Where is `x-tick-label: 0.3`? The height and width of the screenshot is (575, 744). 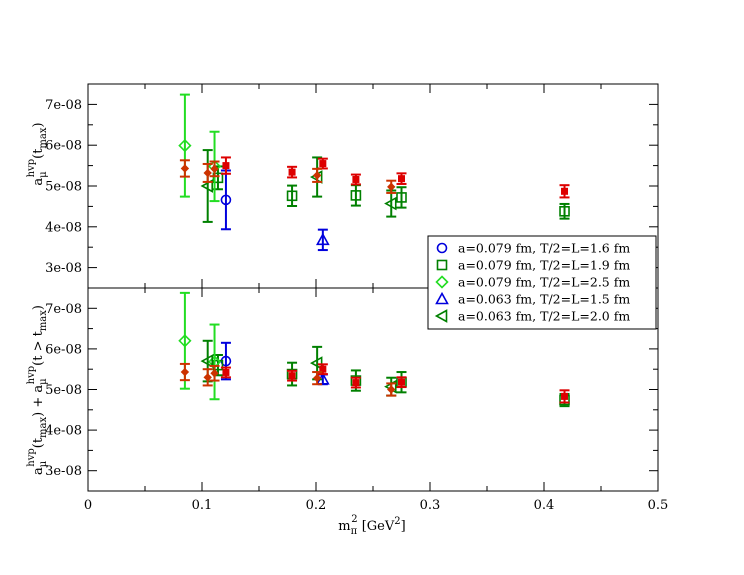
x-tick-label: 0.3 is located at coordinates (430, 505).